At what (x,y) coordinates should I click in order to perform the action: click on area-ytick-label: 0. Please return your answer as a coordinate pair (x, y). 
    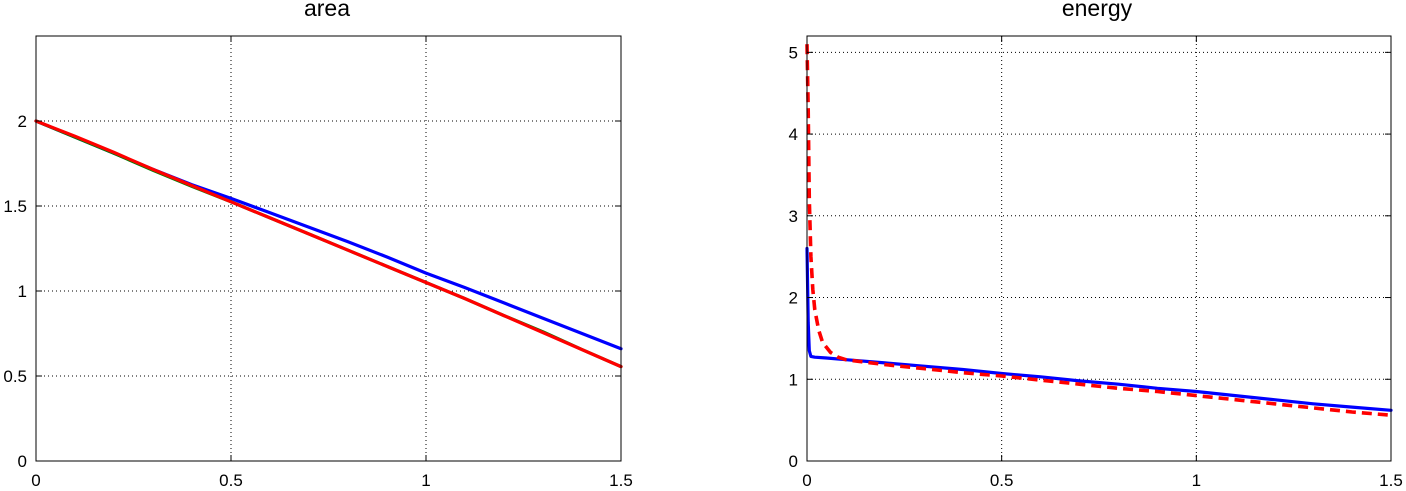
    Looking at the image, I should click on (22, 461).